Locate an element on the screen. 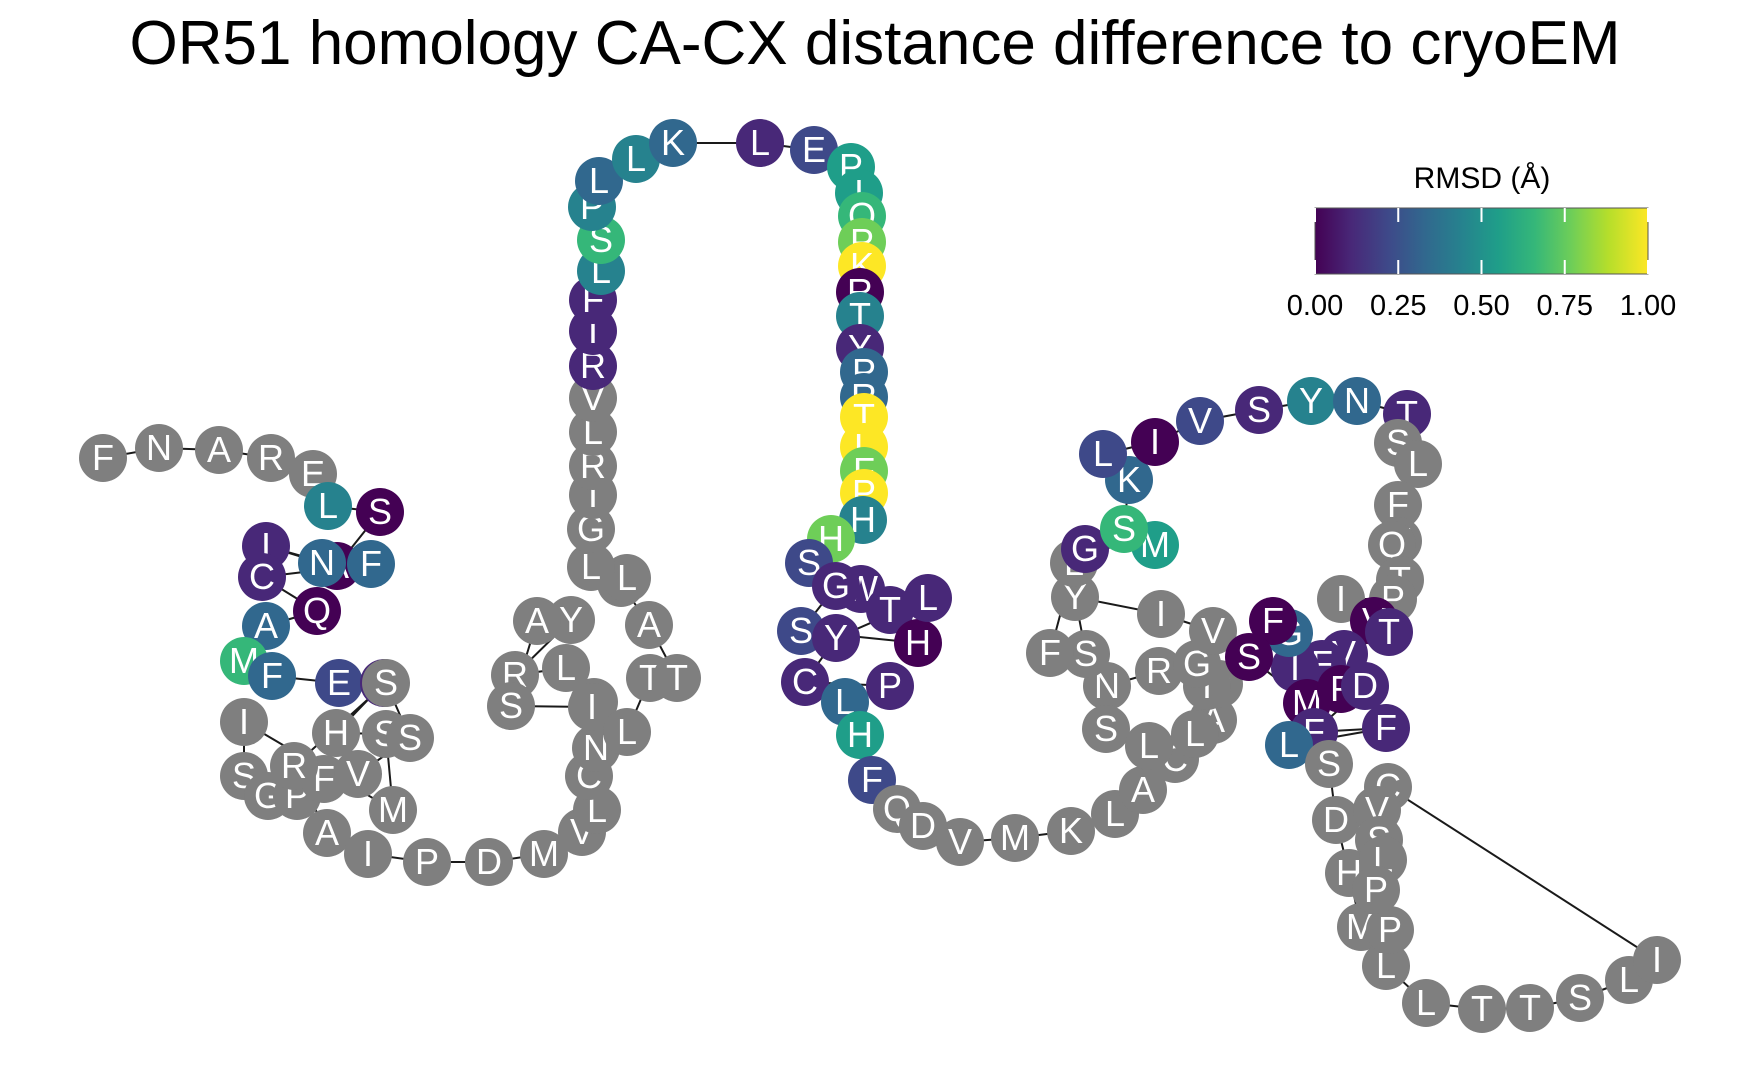 The image size is (1750, 1081). residue-label: E is located at coordinates (339, 682).